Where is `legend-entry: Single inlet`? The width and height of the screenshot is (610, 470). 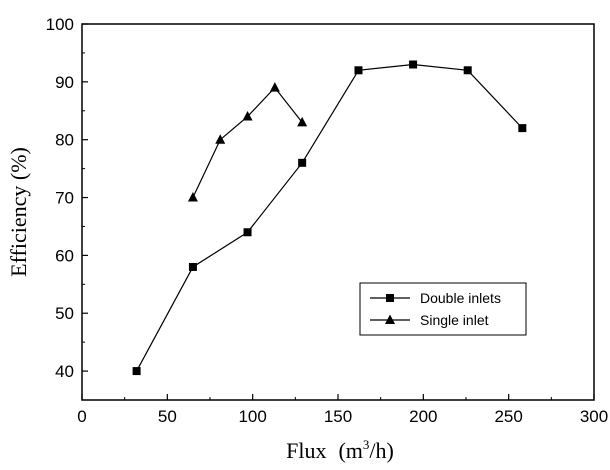
legend-entry: Single inlet is located at coordinates (429, 320).